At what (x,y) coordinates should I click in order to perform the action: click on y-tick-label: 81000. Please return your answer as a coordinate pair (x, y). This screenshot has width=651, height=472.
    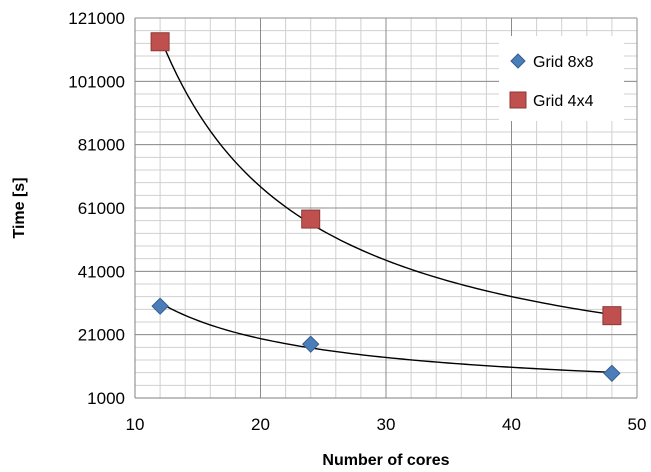
    Looking at the image, I should click on (101, 145).